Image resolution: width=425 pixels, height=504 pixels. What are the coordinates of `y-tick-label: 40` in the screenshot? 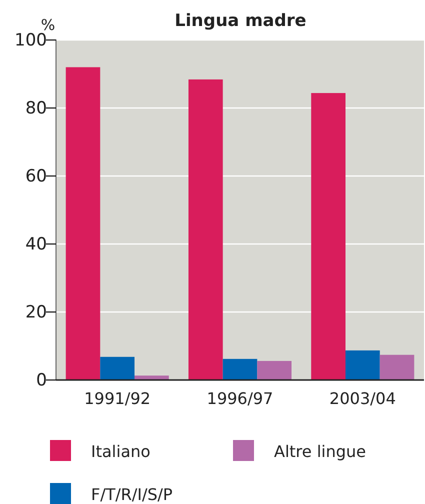 It's located at (36, 244).